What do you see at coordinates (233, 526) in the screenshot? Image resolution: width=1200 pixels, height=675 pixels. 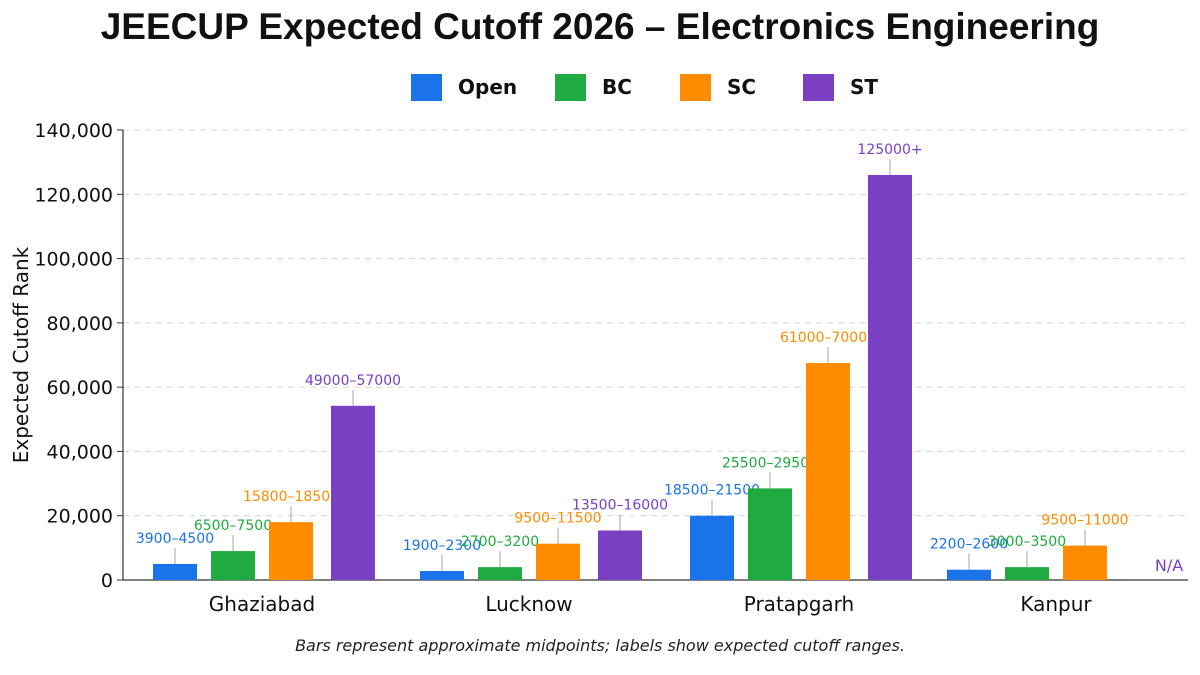 I see `data-label: 6500–7500` at bounding box center [233, 526].